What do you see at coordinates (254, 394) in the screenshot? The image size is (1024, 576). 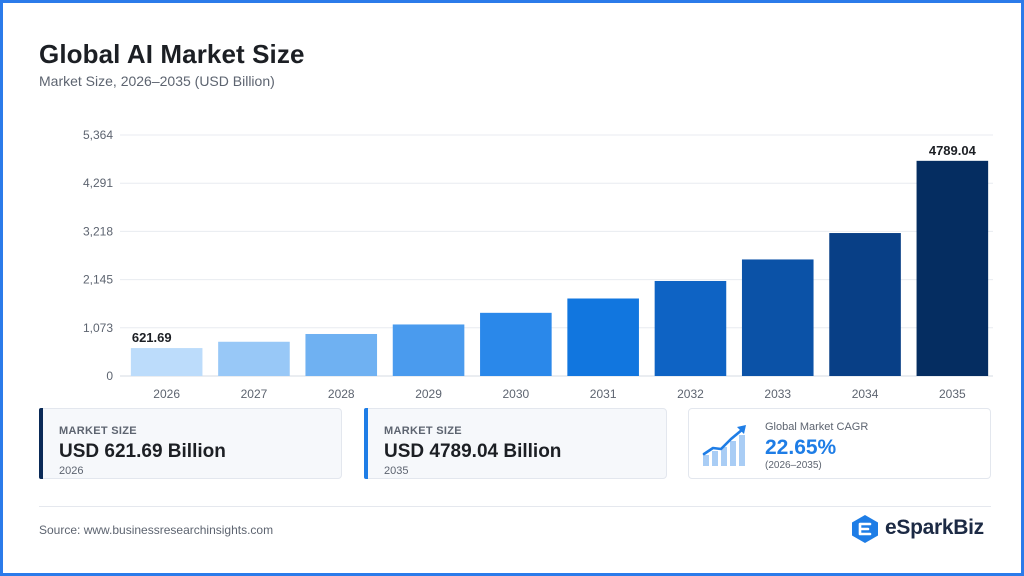 I see `x-tick-label: 2027` at bounding box center [254, 394].